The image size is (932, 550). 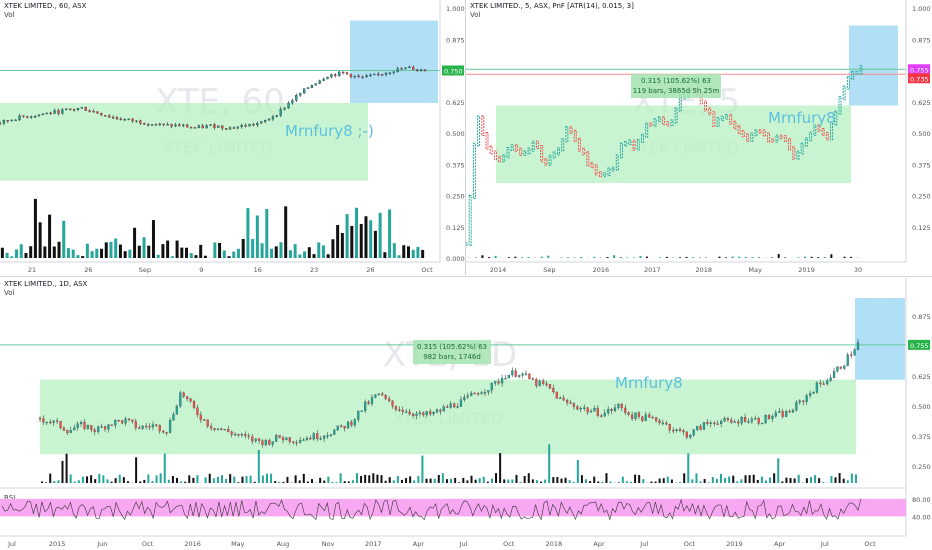 What do you see at coordinates (452, 352) in the screenshot?
I see `measure-box` at bounding box center [452, 352].